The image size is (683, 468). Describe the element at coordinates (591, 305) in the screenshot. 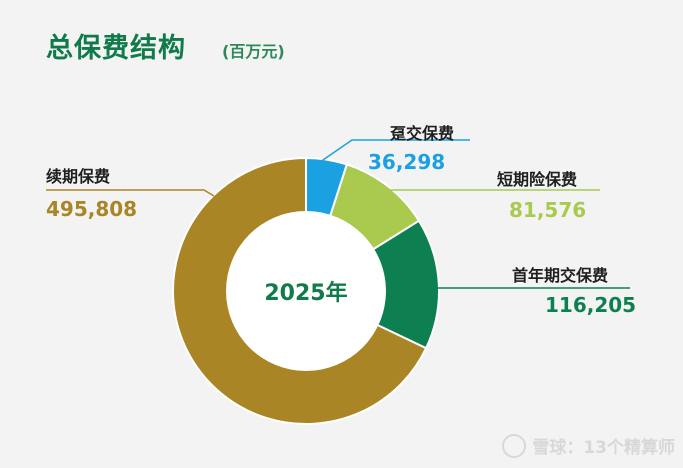

I see `value-shounian: 116,205` at that location.